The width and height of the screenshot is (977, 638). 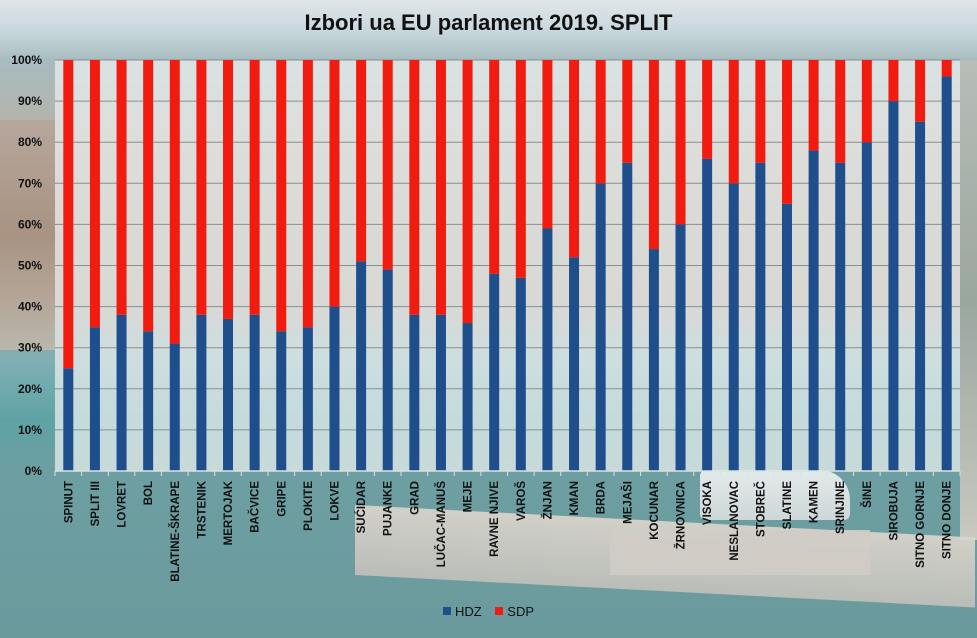 I want to click on x-tick-label: SPLIT III, so click(x=96, y=503).